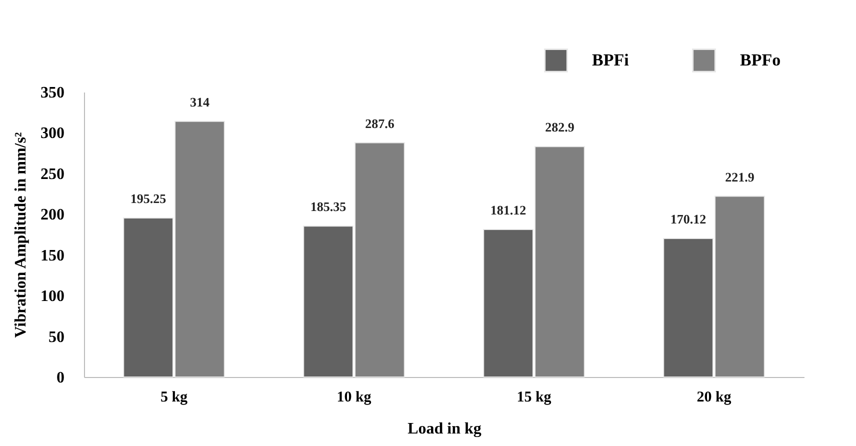 This screenshot has height=446, width=856. Describe the element at coordinates (21, 235) in the screenshot. I see `y-axis-title: Vibration Amplitude in mm/s²` at that location.